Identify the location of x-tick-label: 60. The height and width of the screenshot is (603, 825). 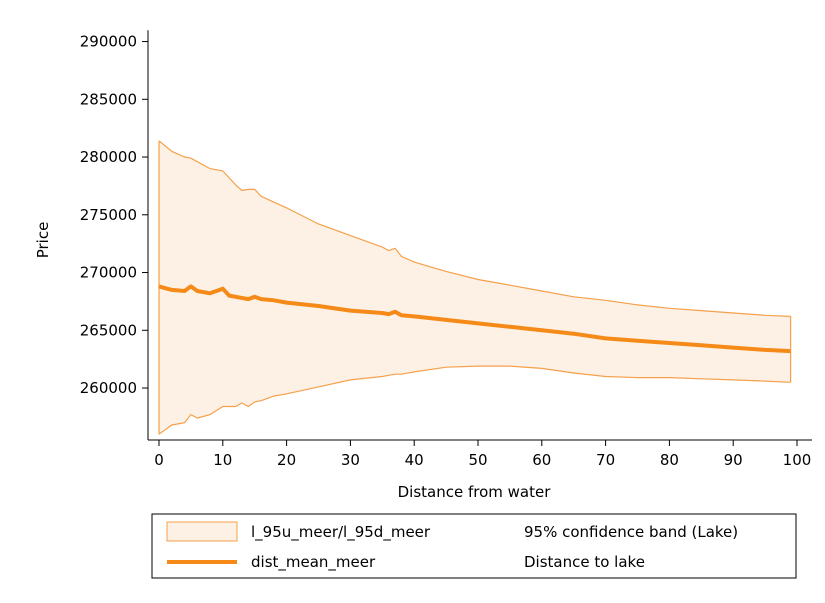
(541, 460).